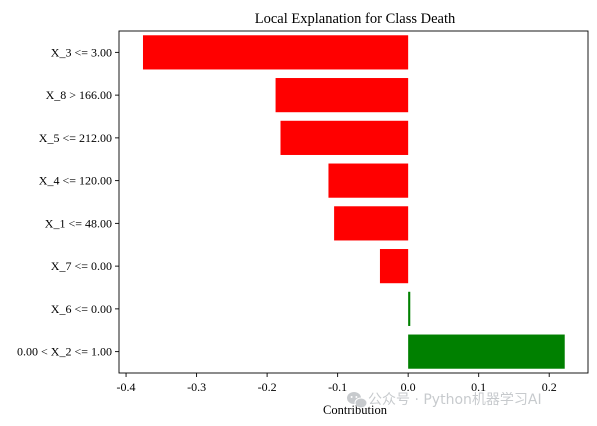 The image size is (597, 426). I want to click on watermark-text: 公众号 · Python机器学习AI, so click(455, 400).